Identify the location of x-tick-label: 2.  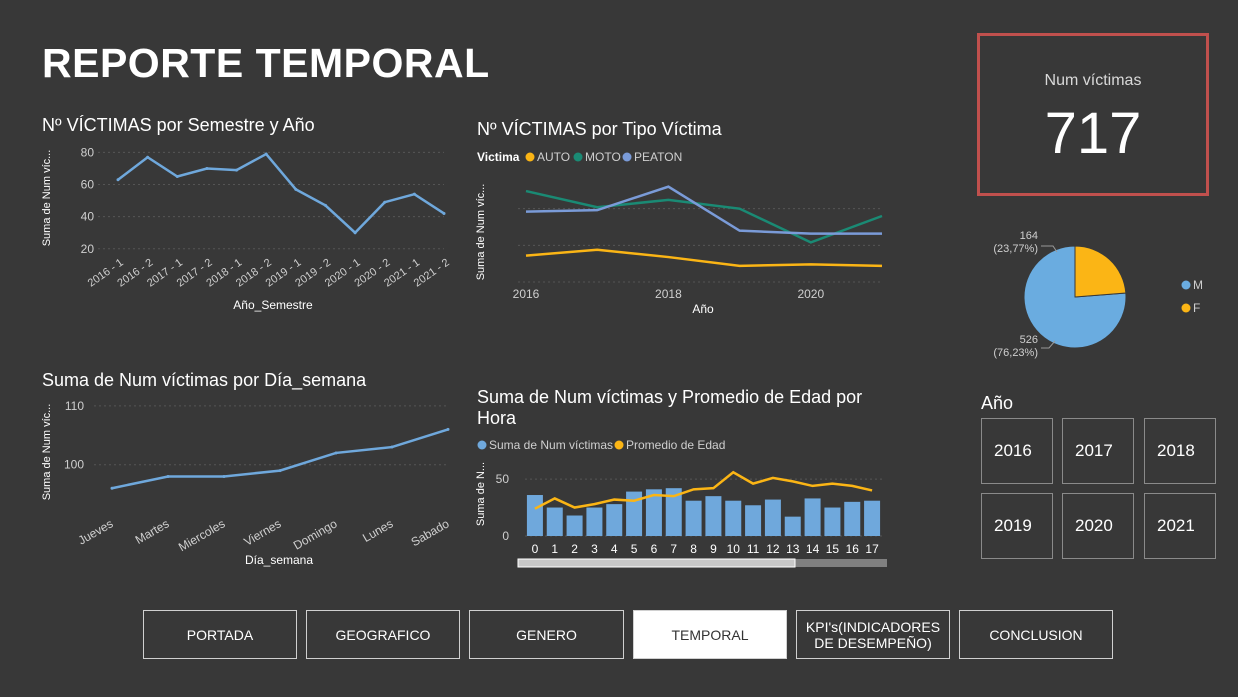
(574, 549).